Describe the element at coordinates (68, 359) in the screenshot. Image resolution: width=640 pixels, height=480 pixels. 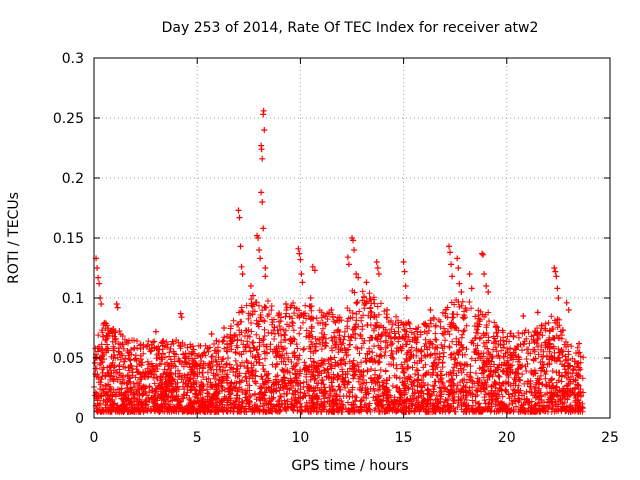
I see `y-tick-label: 0.05` at that location.